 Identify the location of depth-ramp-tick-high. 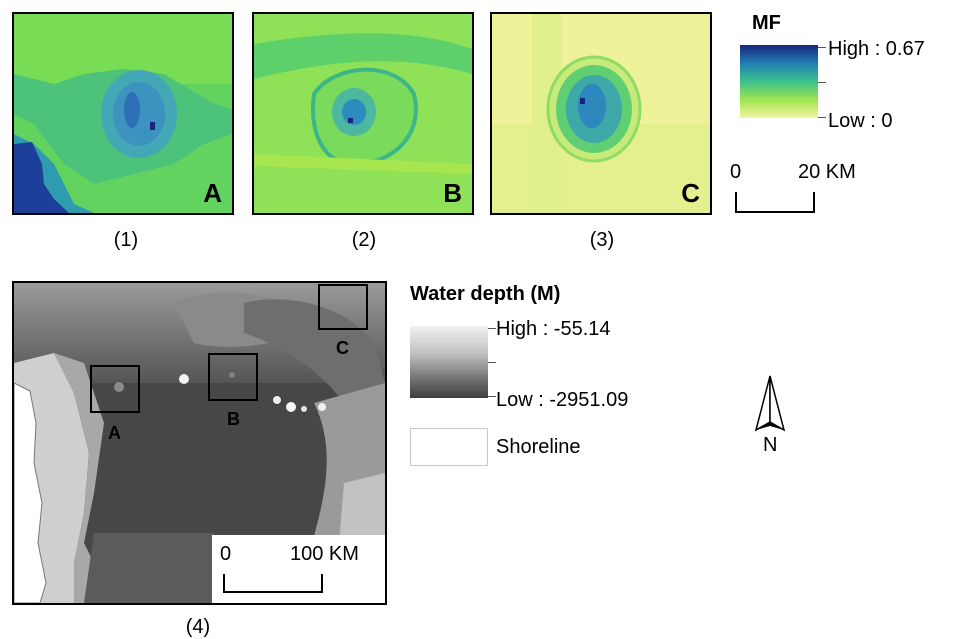
(492, 328).